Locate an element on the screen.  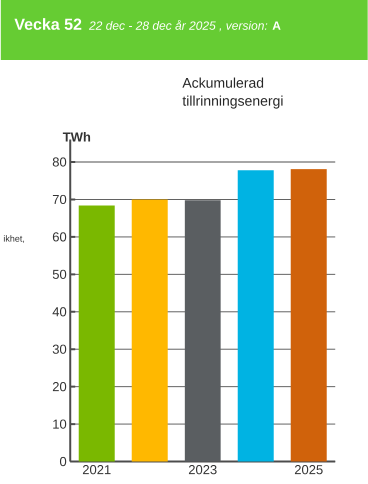
y-tick-label: 10 is located at coordinates (59, 424).